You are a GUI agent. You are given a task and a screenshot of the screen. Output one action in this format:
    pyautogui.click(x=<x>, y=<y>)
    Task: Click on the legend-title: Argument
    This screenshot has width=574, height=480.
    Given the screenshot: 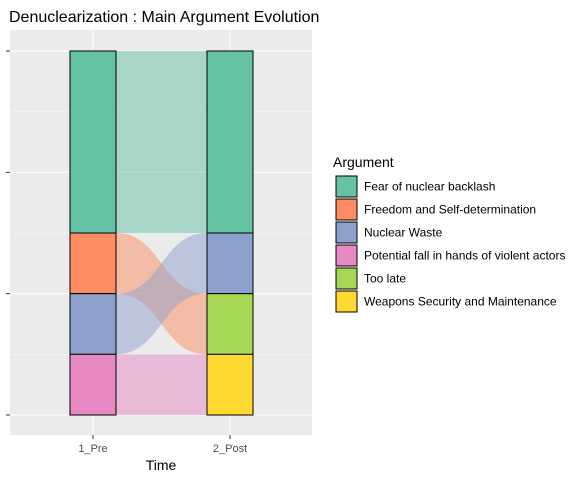 What is the action you would take?
    pyautogui.click(x=363, y=162)
    